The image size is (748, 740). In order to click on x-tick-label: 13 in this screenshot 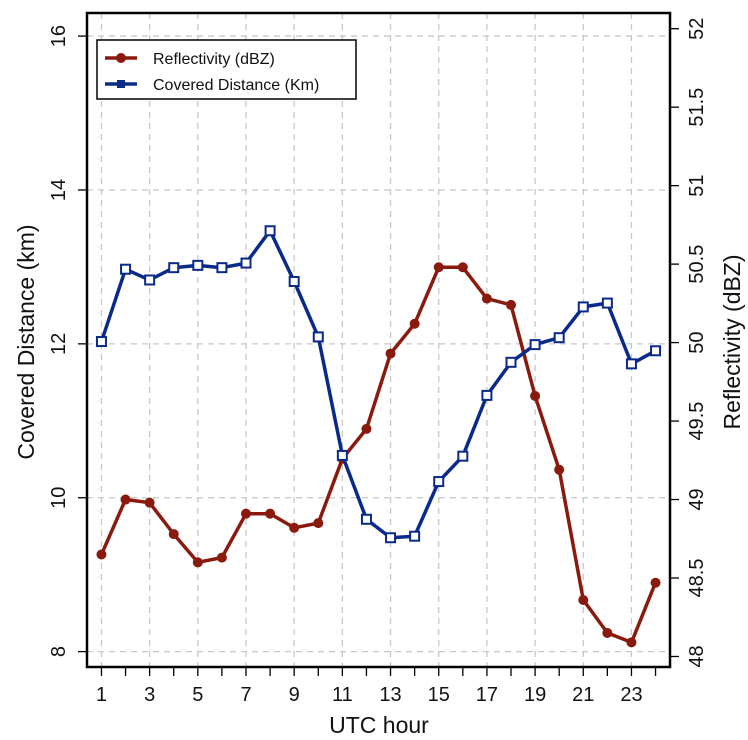, I will do `click(390, 695)`.